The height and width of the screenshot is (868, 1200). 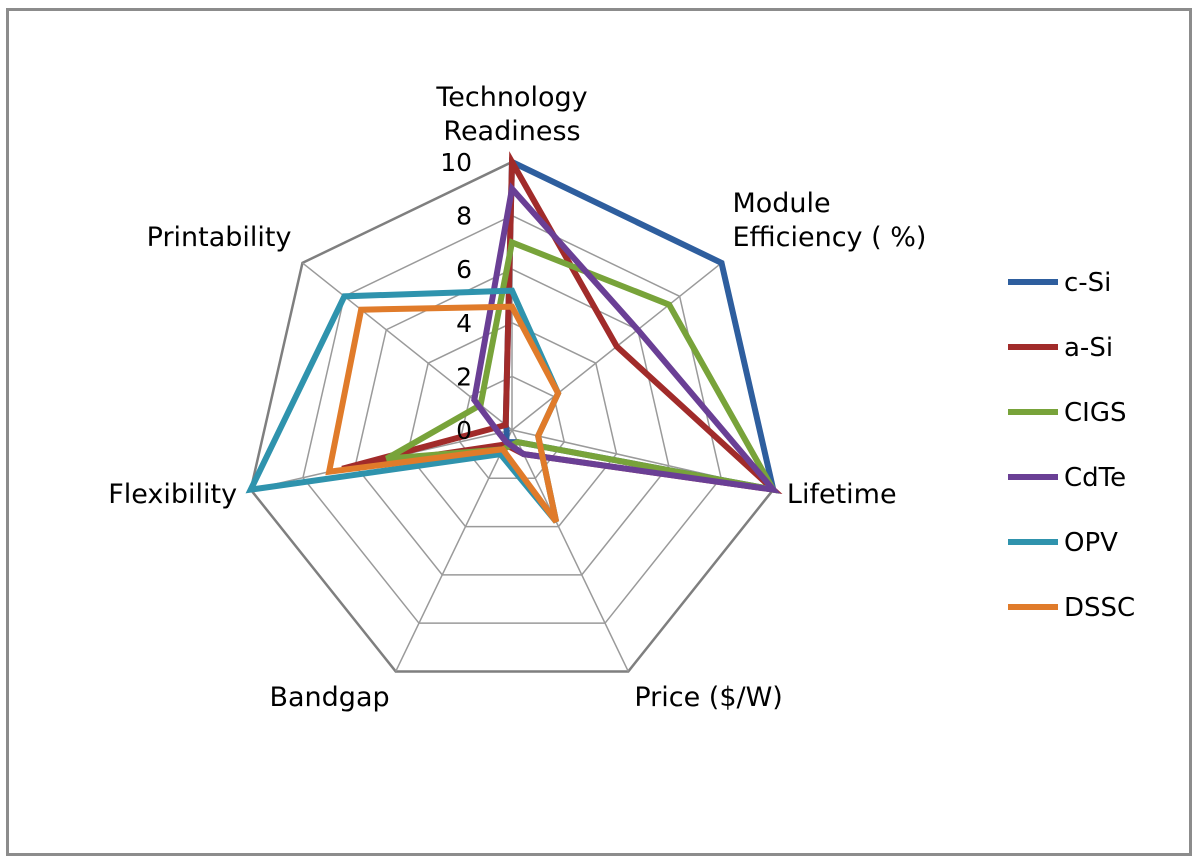 What do you see at coordinates (1088, 348) in the screenshot?
I see `legend-label: a-Si` at bounding box center [1088, 348].